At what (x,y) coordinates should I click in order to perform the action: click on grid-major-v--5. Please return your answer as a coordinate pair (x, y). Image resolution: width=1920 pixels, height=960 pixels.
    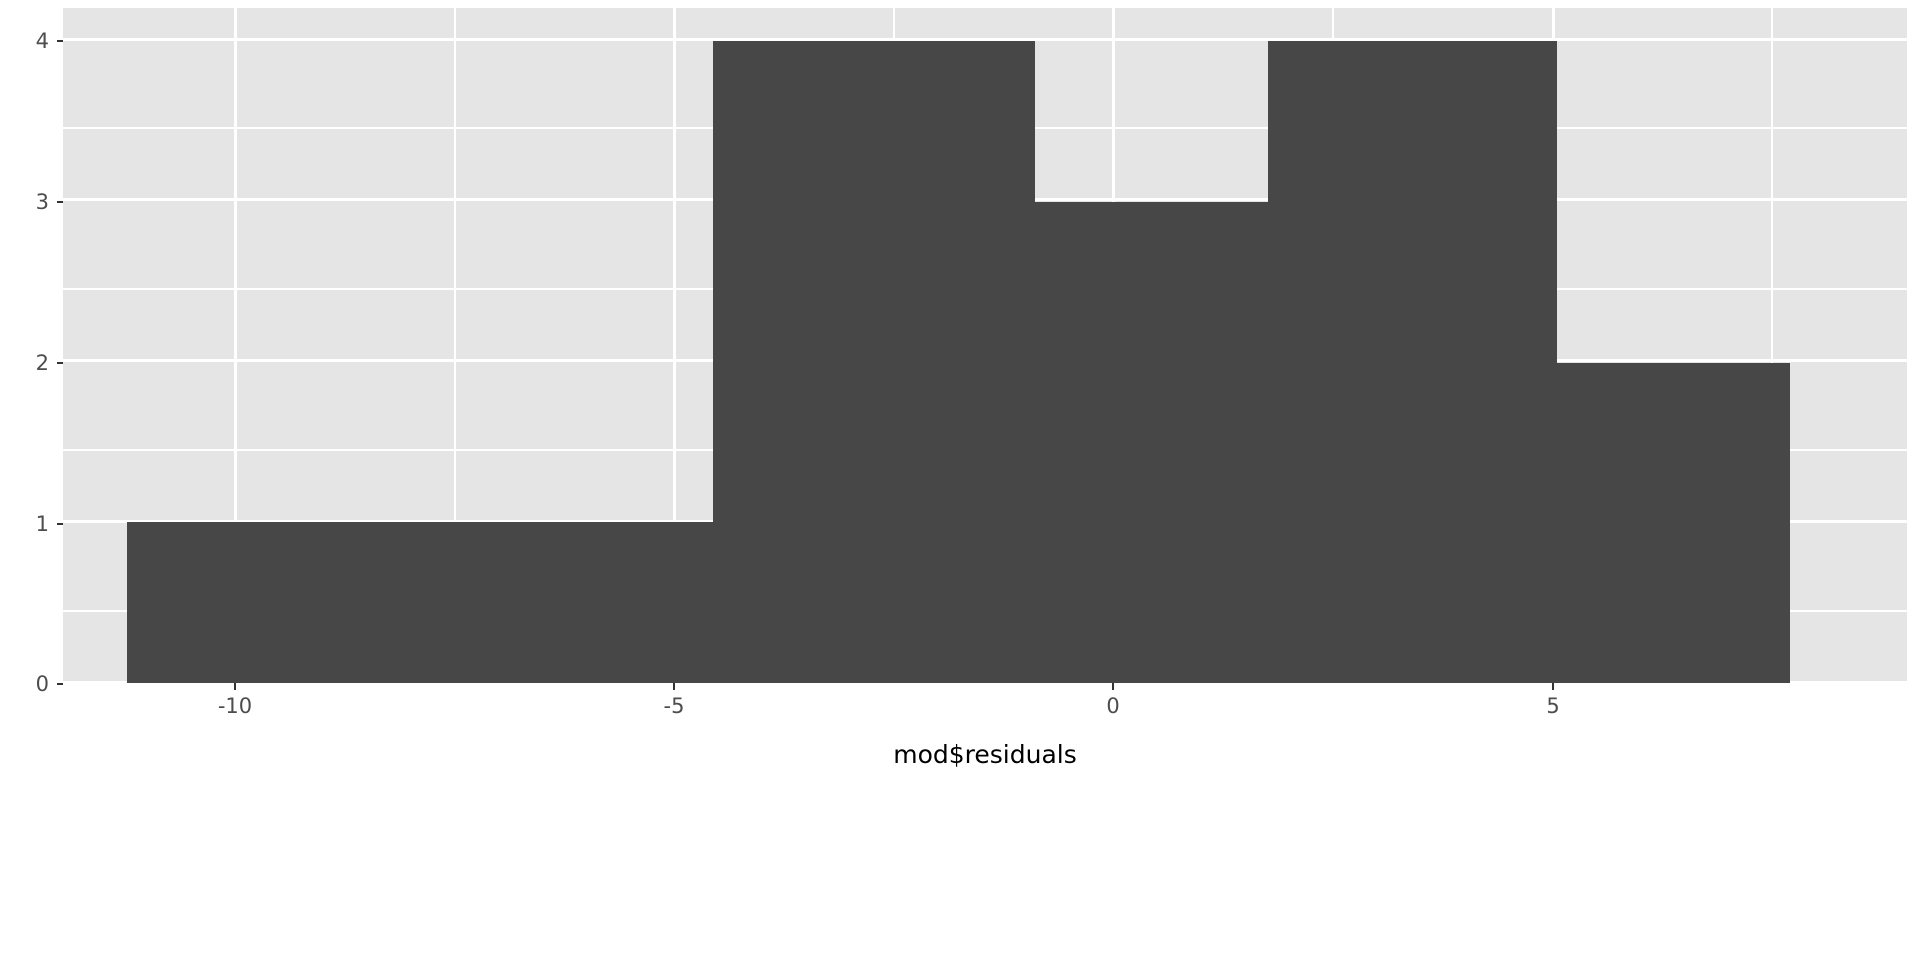
    Looking at the image, I should click on (674, 345).